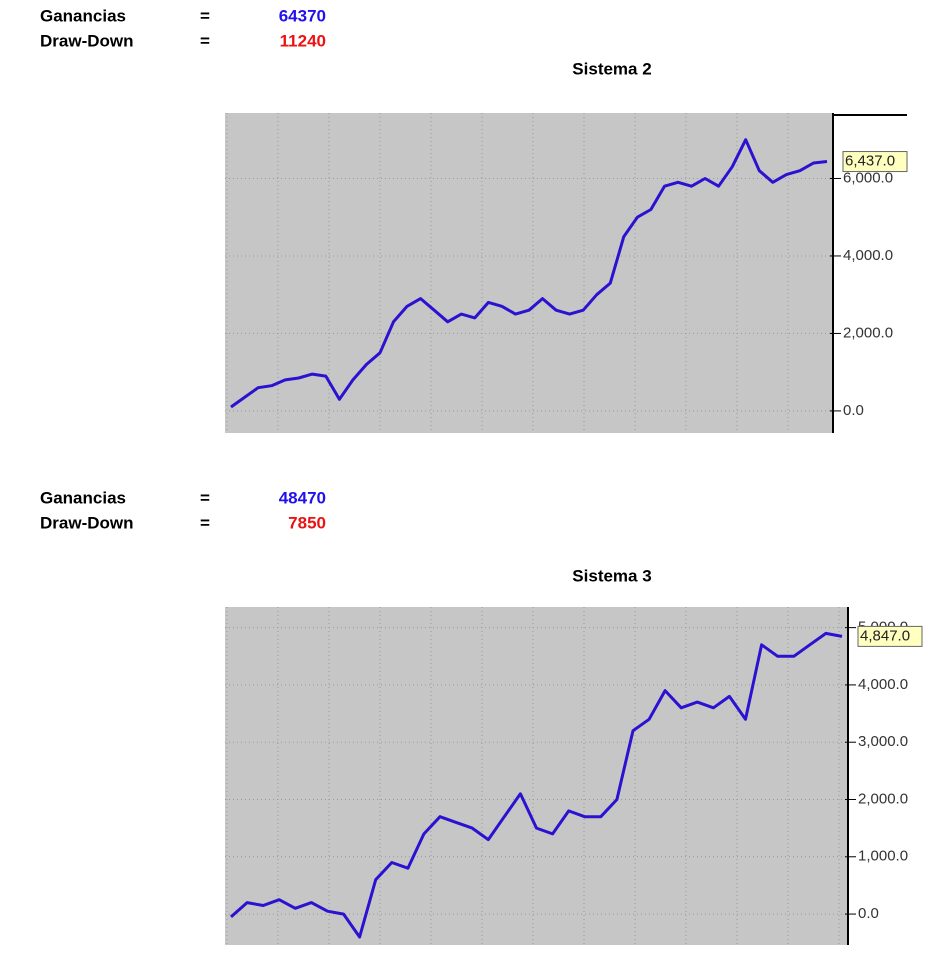  What do you see at coordinates (883, 856) in the screenshot?
I see `y-tick-label: 1,000.0` at bounding box center [883, 856].